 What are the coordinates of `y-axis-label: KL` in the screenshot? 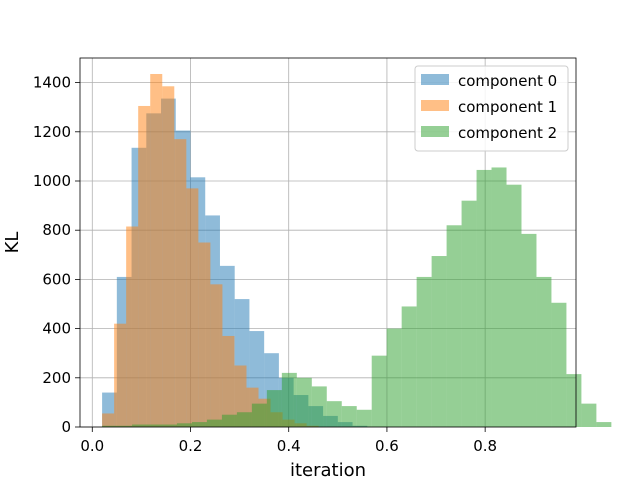 It's located at (12, 243).